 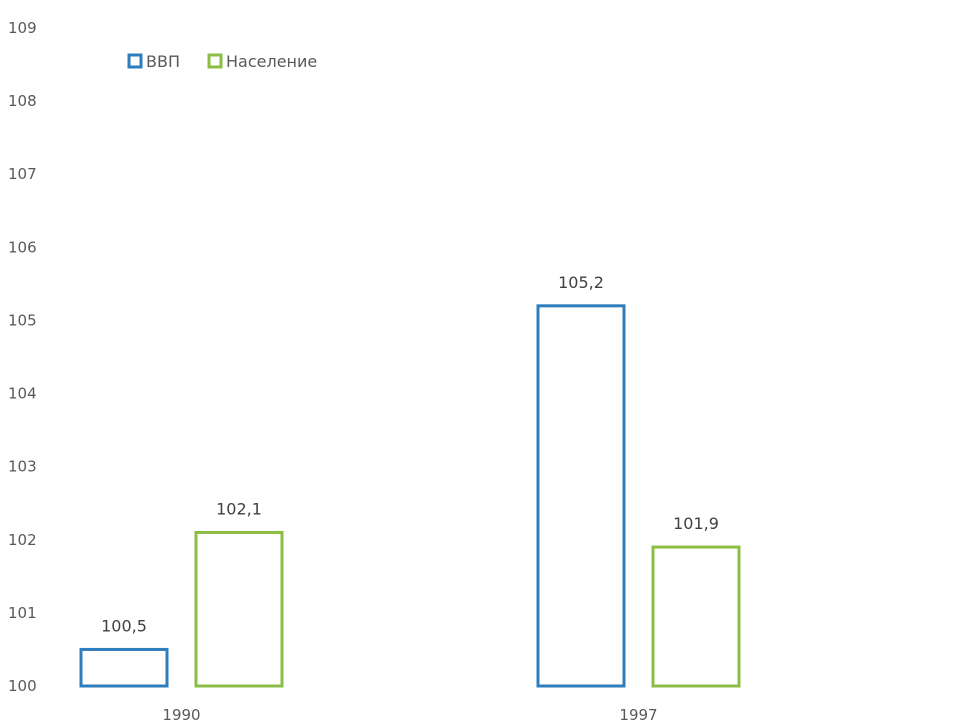 What do you see at coordinates (581, 496) in the screenshot?
I see `bar-gdp-1997` at bounding box center [581, 496].